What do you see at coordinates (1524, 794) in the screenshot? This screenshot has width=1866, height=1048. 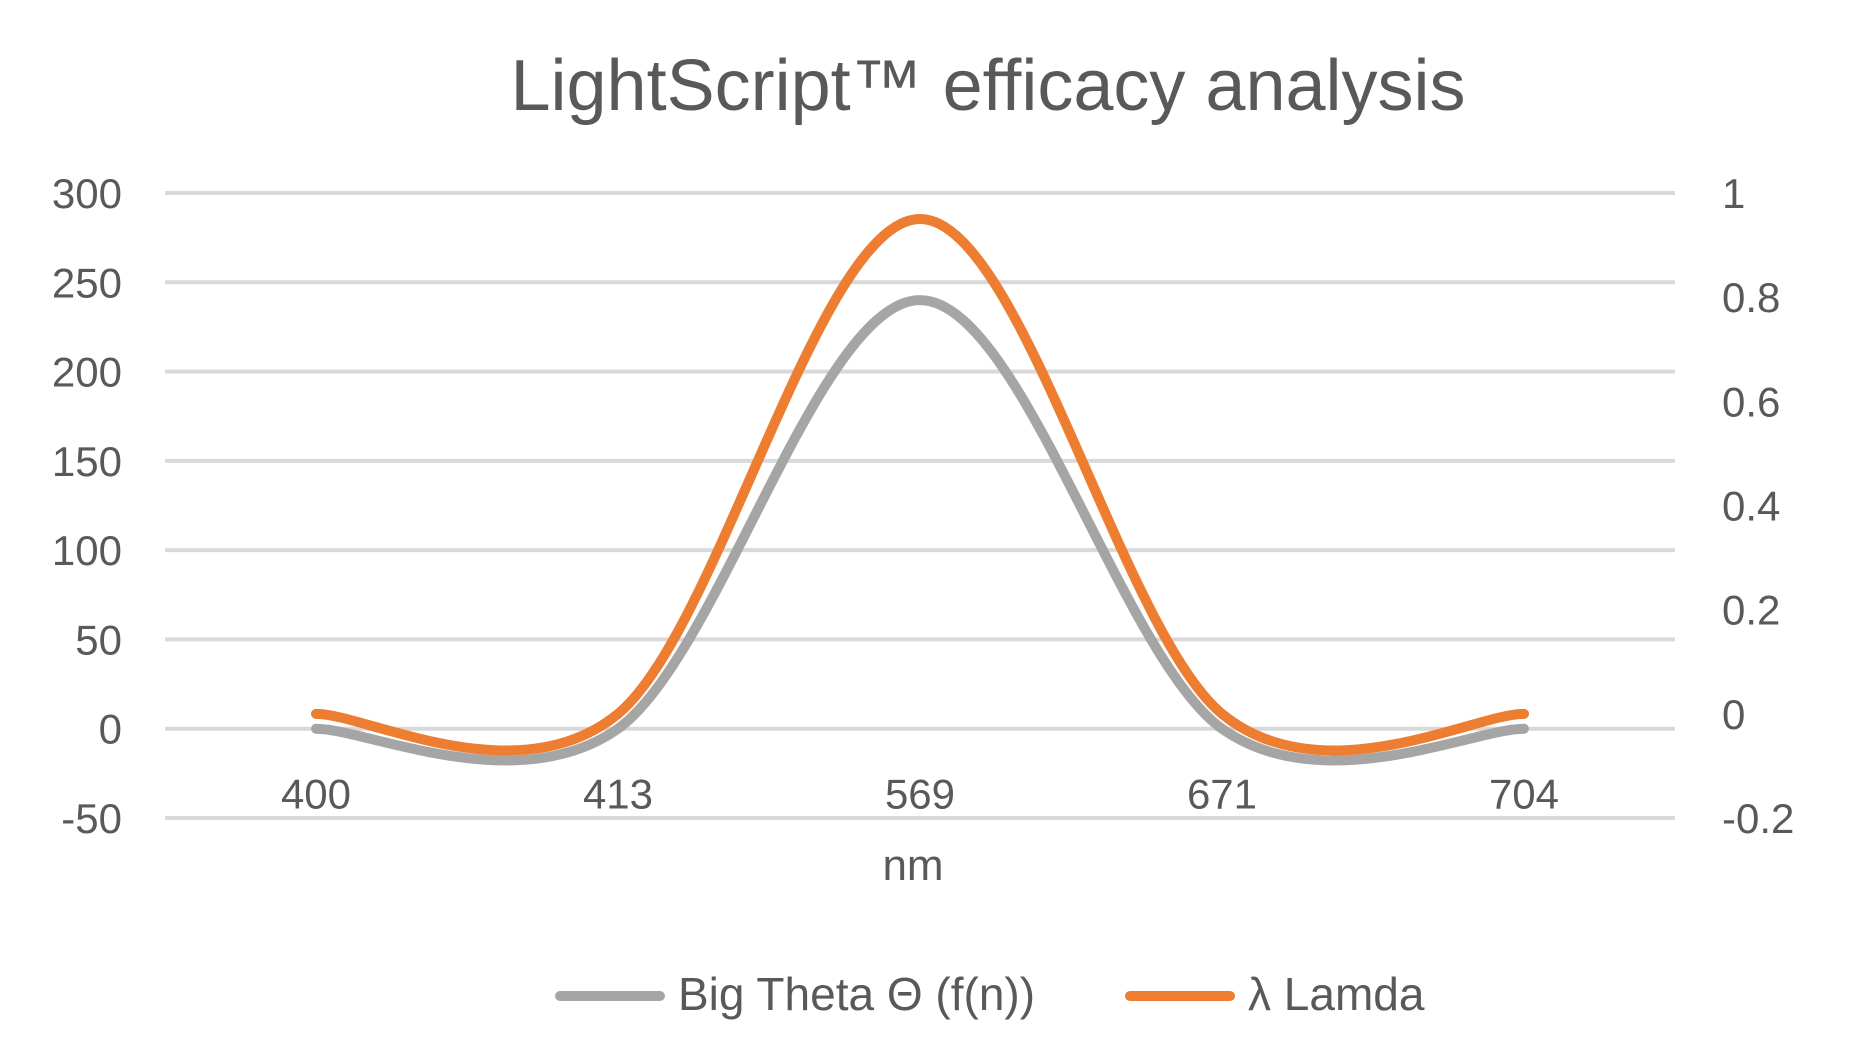 I see `x-tick-label: 704` at bounding box center [1524, 794].